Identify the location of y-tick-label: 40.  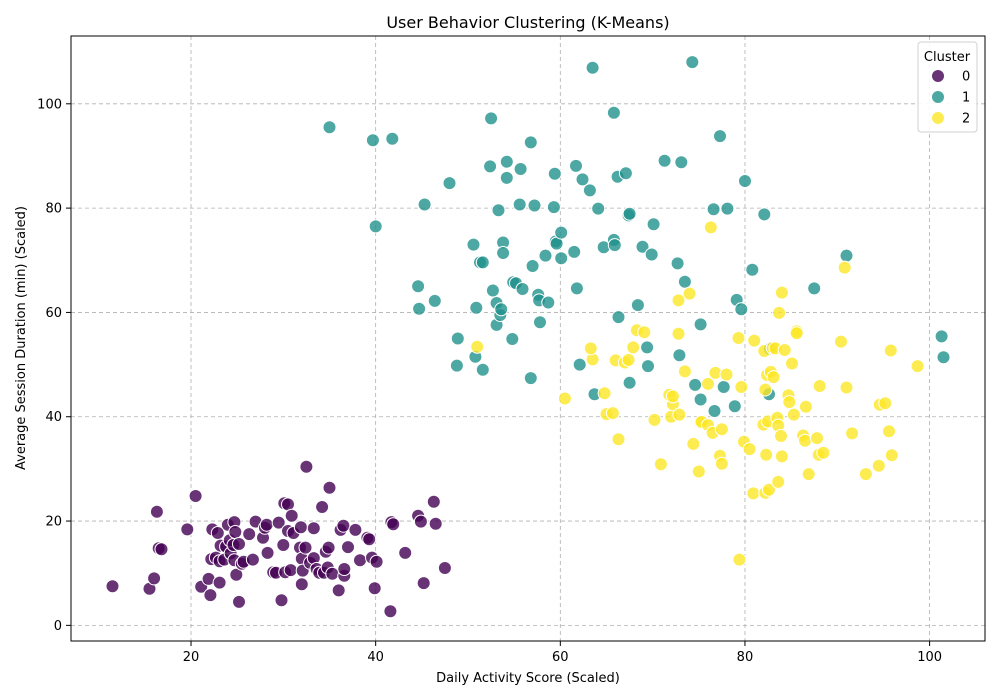
(53, 417).